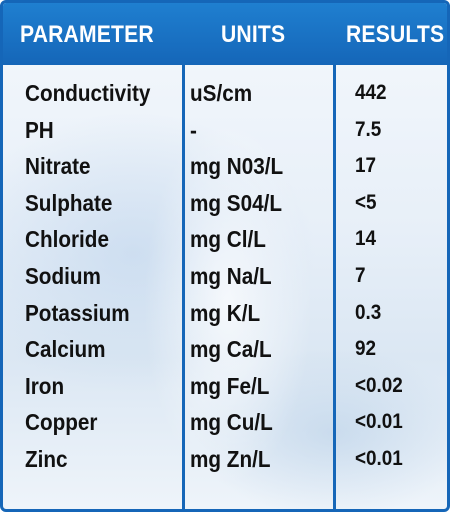 This screenshot has height=512, width=450. Describe the element at coordinates (63, 275) in the screenshot. I see `parameter-cell: Sodium` at that location.